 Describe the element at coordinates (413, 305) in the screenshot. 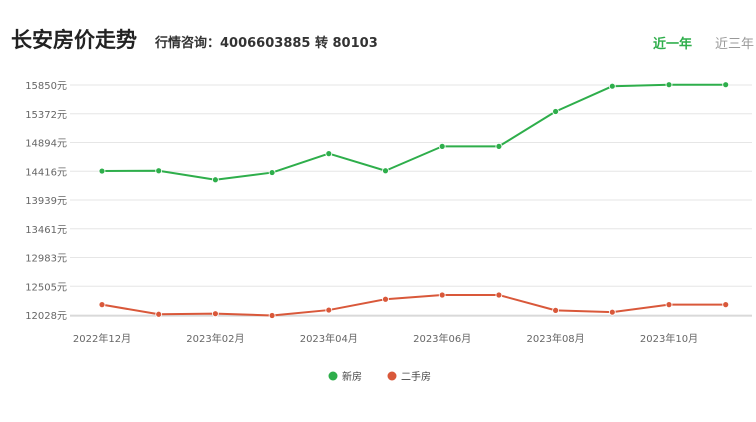

I see `second-hand-series-line` at that location.